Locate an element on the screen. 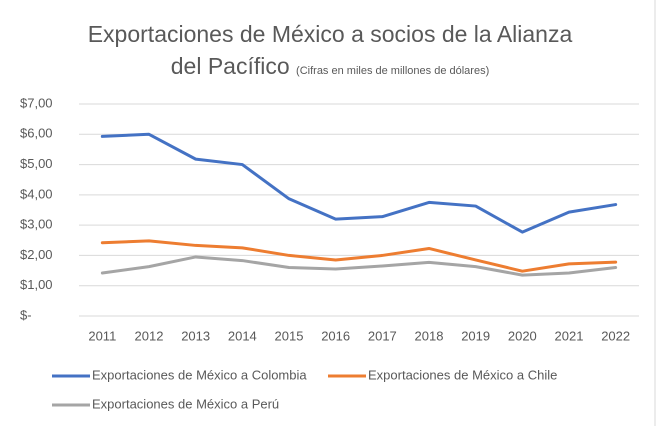 This screenshot has height=426, width=657. x-tick-label: 2020 is located at coordinates (522, 335).